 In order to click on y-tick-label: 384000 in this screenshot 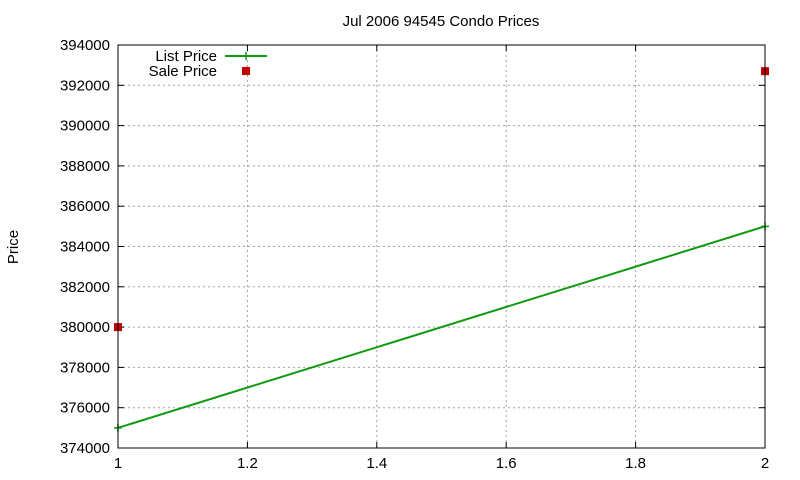, I will do `click(85, 247)`.